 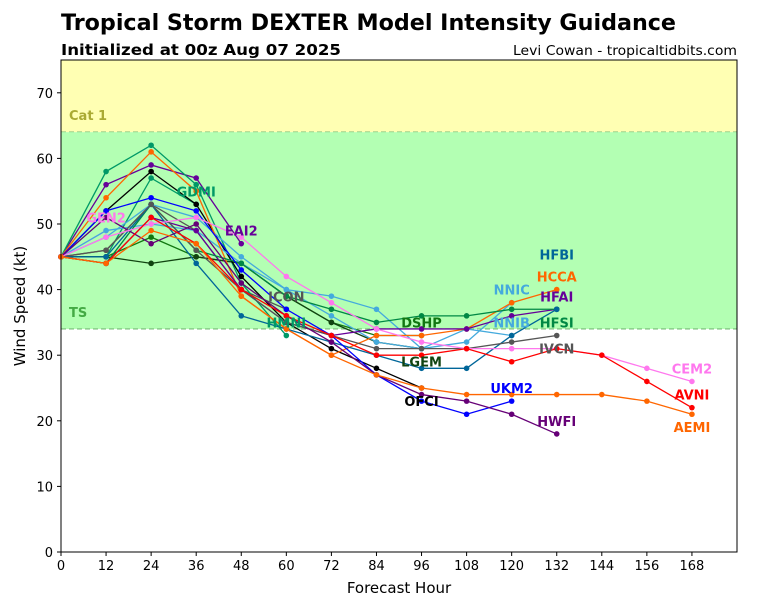 What do you see at coordinates (49, 553) in the screenshot?
I see `y-tick-label: 0` at bounding box center [49, 553].